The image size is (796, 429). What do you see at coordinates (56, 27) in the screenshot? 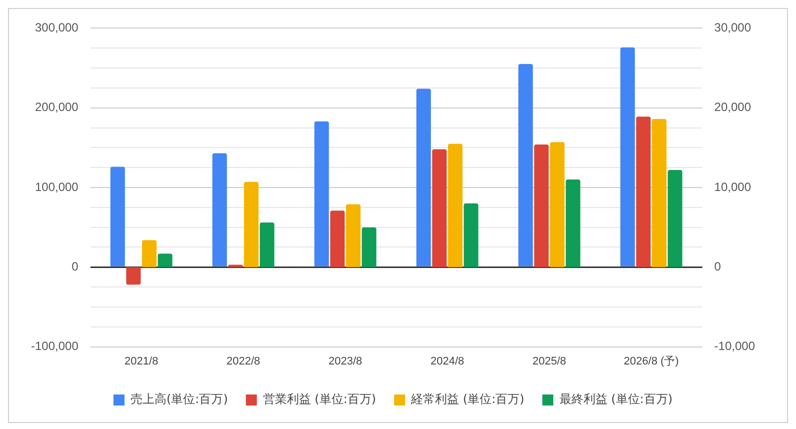
I see `y-tick-label: 300,000` at bounding box center [56, 27].